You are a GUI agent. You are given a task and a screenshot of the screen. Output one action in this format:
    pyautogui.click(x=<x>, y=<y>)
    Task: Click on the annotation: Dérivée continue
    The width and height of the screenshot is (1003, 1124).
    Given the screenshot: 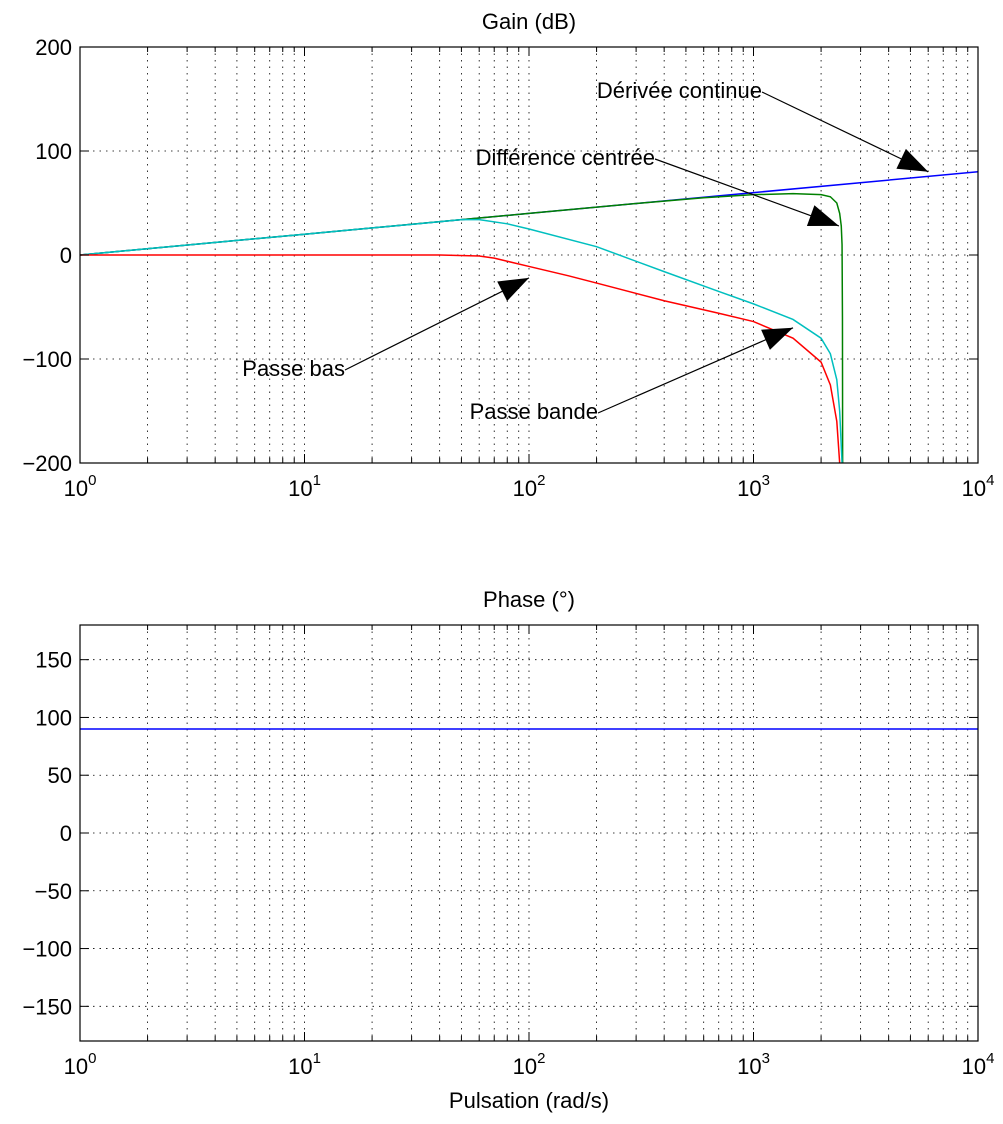 What is the action you would take?
    pyautogui.click(x=763, y=125)
    